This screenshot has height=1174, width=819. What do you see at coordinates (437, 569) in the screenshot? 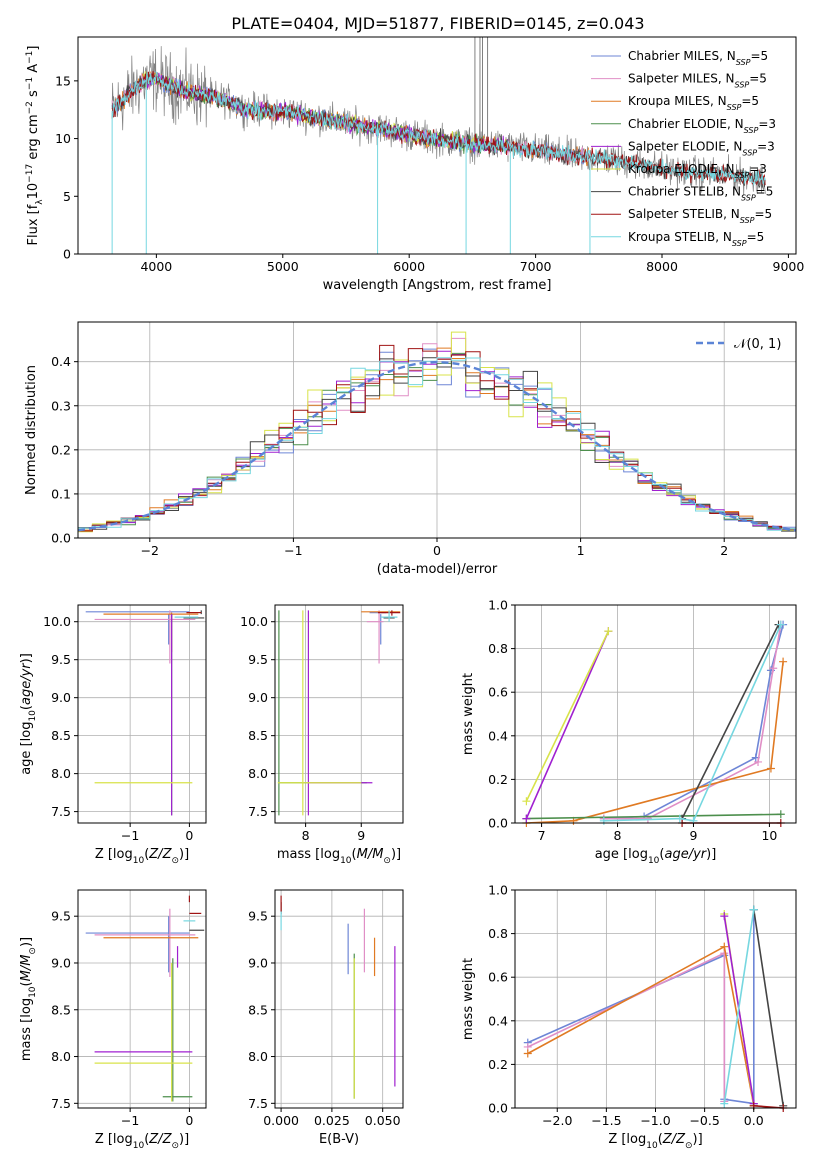
I see `x-axis-label: (data-model)/error` at bounding box center [437, 569].